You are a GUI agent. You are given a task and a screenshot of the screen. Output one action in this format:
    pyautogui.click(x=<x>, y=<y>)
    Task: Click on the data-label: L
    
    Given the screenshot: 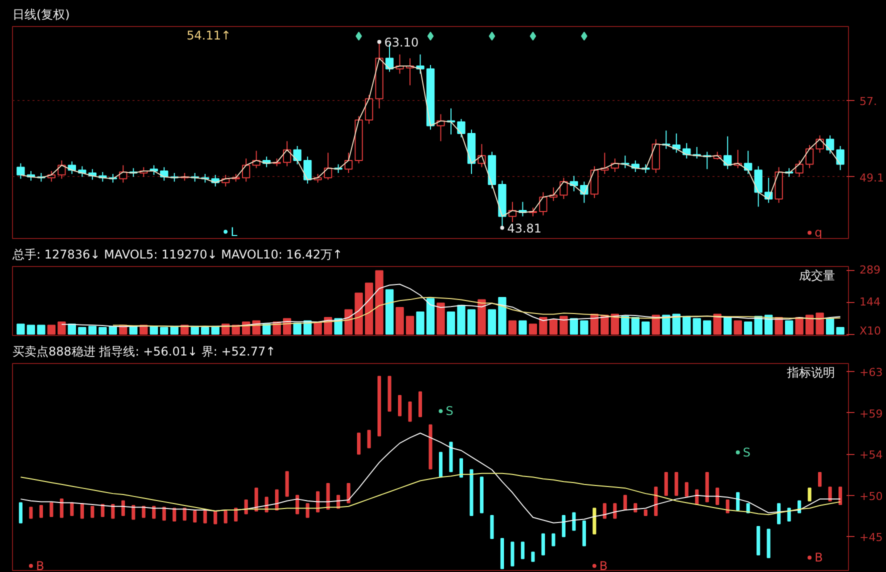 What is the action you would take?
    pyautogui.click(x=234, y=231)
    